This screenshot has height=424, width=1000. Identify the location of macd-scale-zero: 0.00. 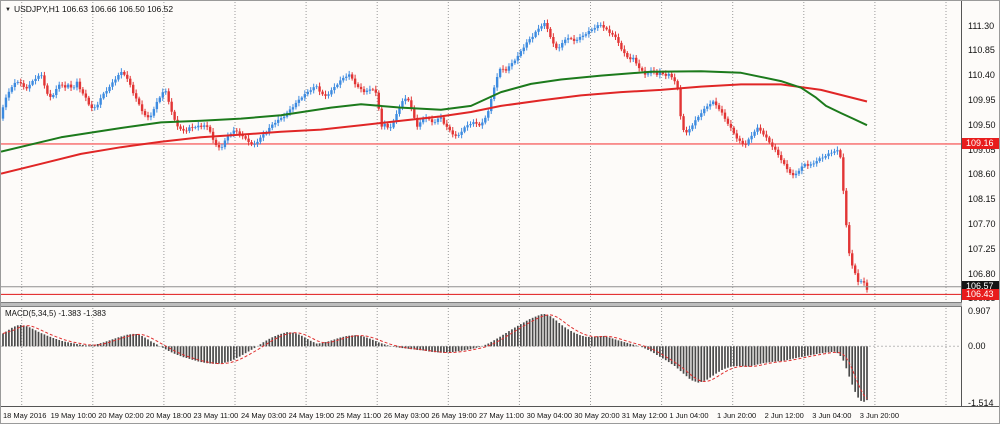
(977, 346).